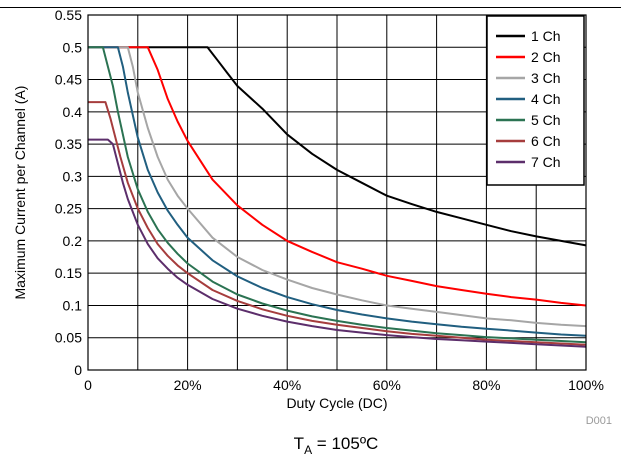 Image resolution: width=621 pixels, height=455 pixels. Describe the element at coordinates (546, 99) in the screenshot. I see `legend-label: 4 Ch` at that location.